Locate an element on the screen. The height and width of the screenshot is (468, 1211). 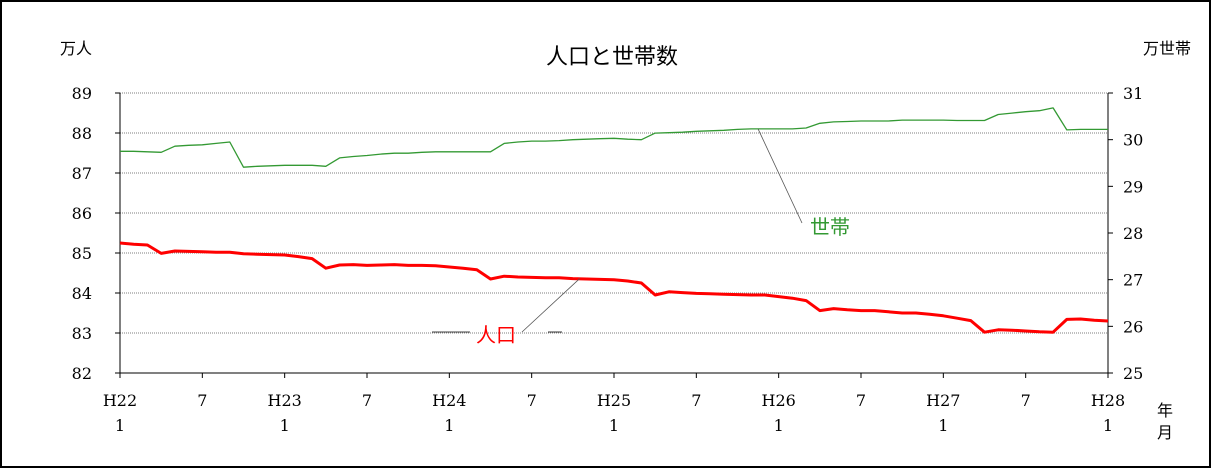
left-axis-tick-label: 82 is located at coordinates (82, 373).